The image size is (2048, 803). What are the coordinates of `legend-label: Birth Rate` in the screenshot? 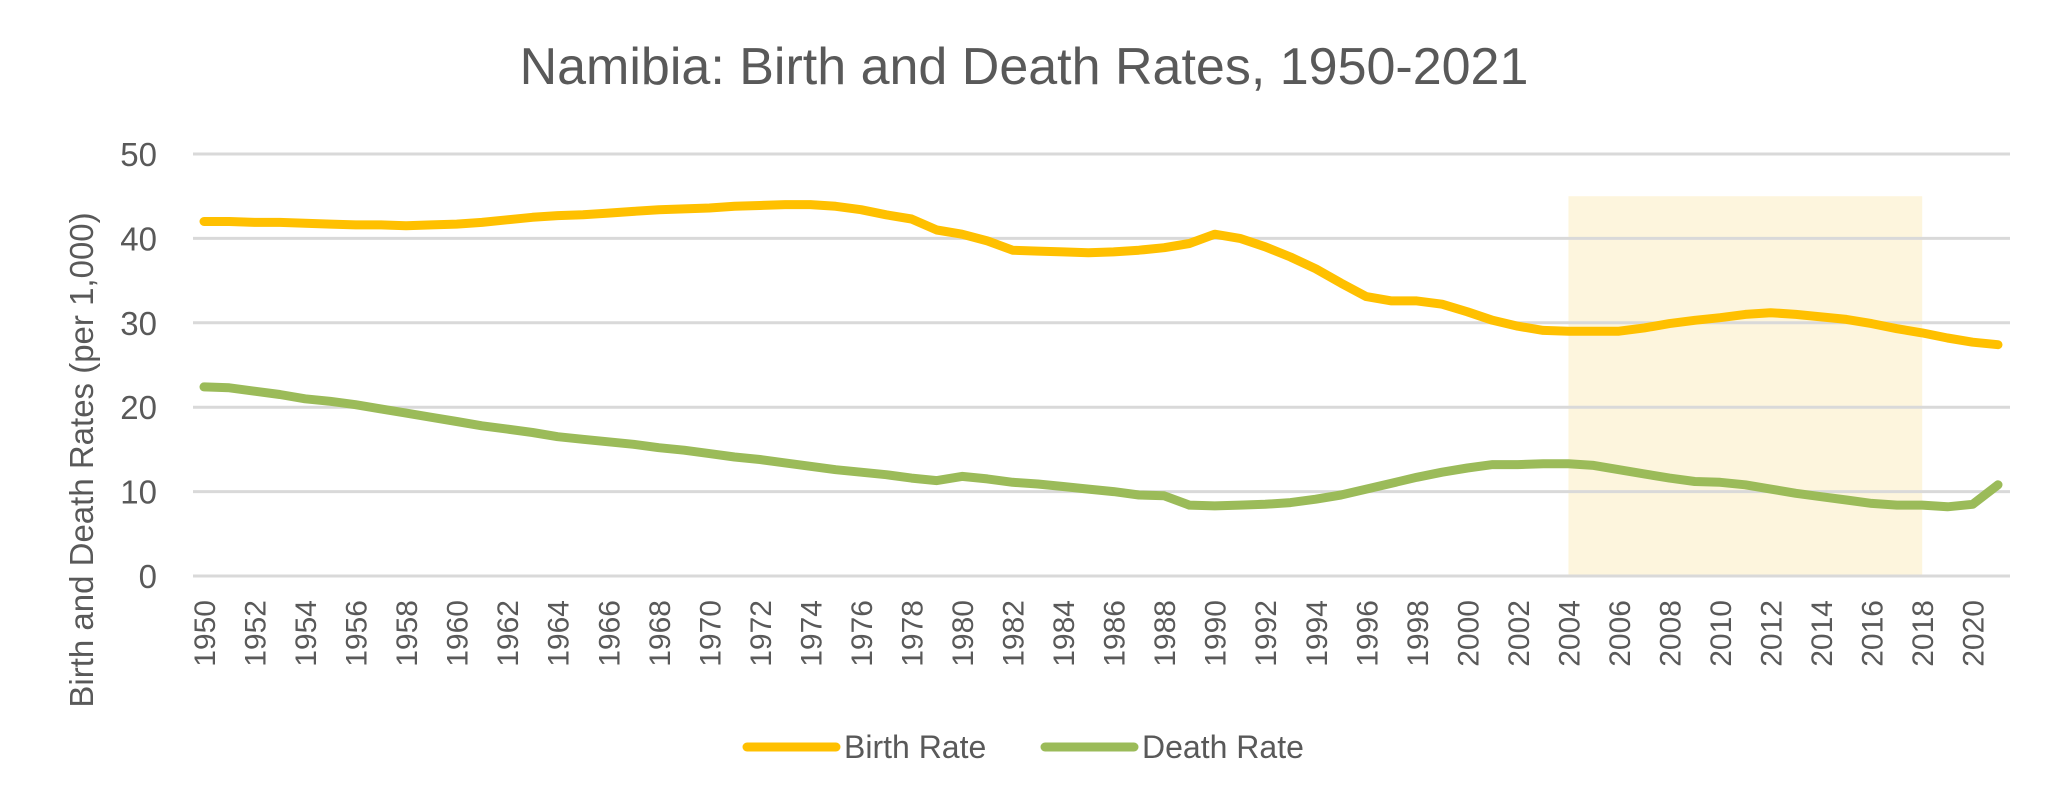 It's located at (915, 747).